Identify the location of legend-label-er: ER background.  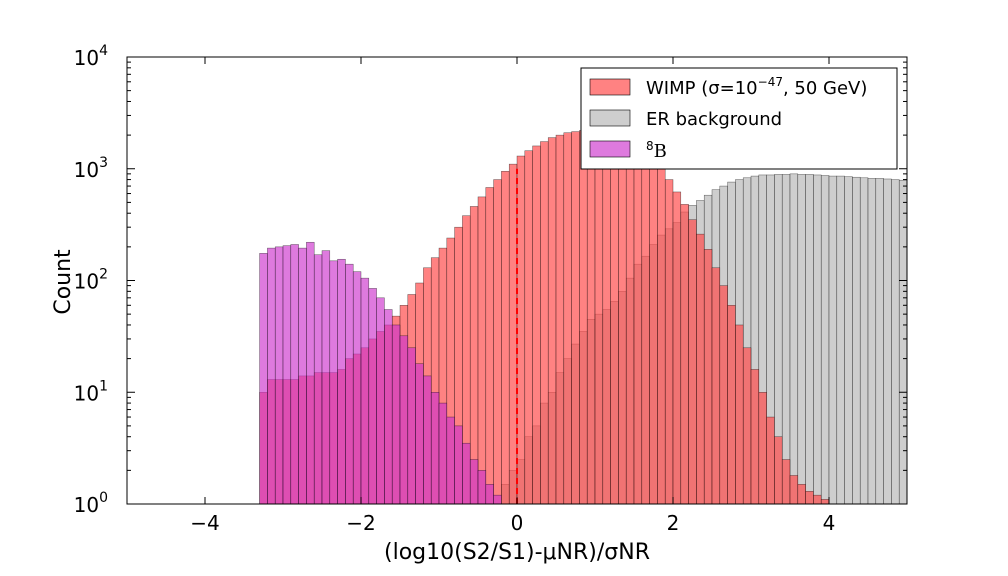
(714, 119).